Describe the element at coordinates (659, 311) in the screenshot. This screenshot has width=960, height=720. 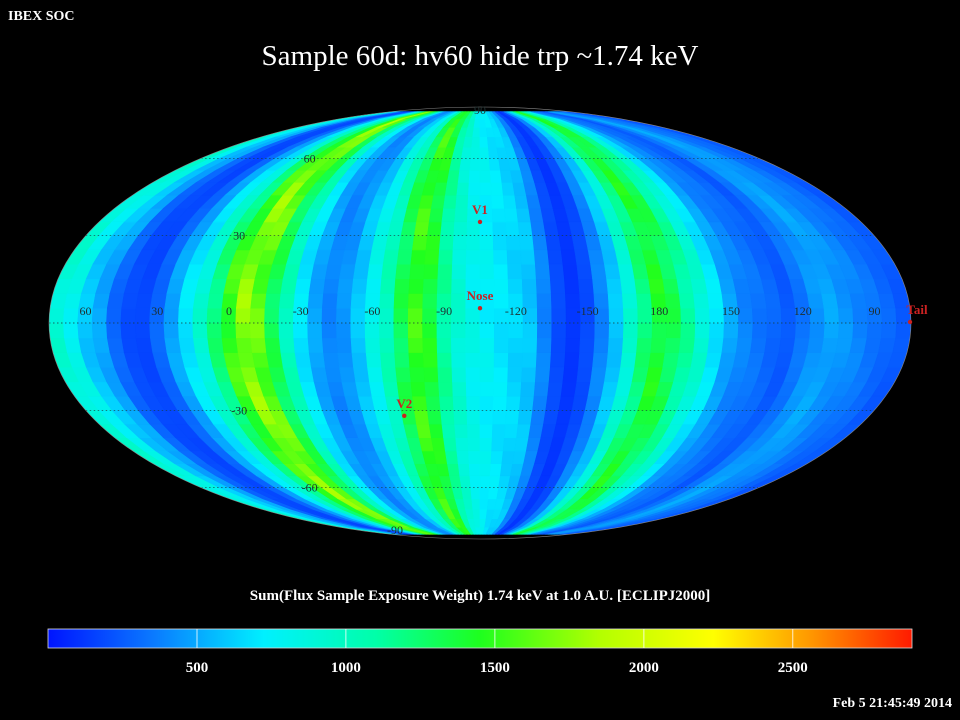
I see `longitude-label: 180` at that location.